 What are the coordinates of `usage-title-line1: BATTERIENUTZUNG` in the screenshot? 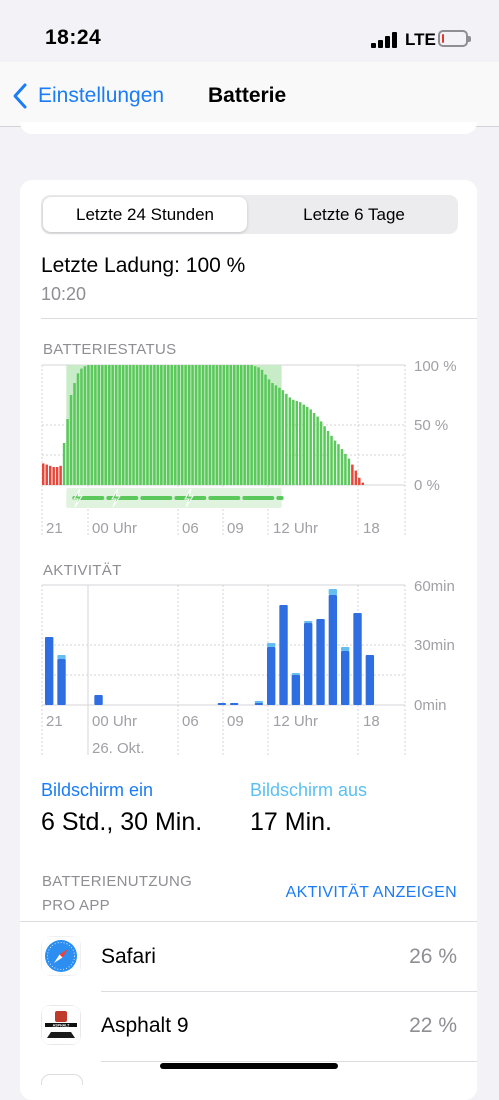 It's located at (117, 881).